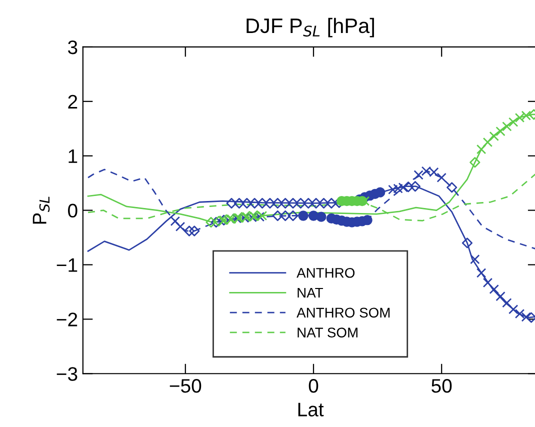 This screenshot has width=535, height=427. What do you see at coordinates (67, 374) in the screenshot?
I see `y-tick-label: −3` at bounding box center [67, 374].